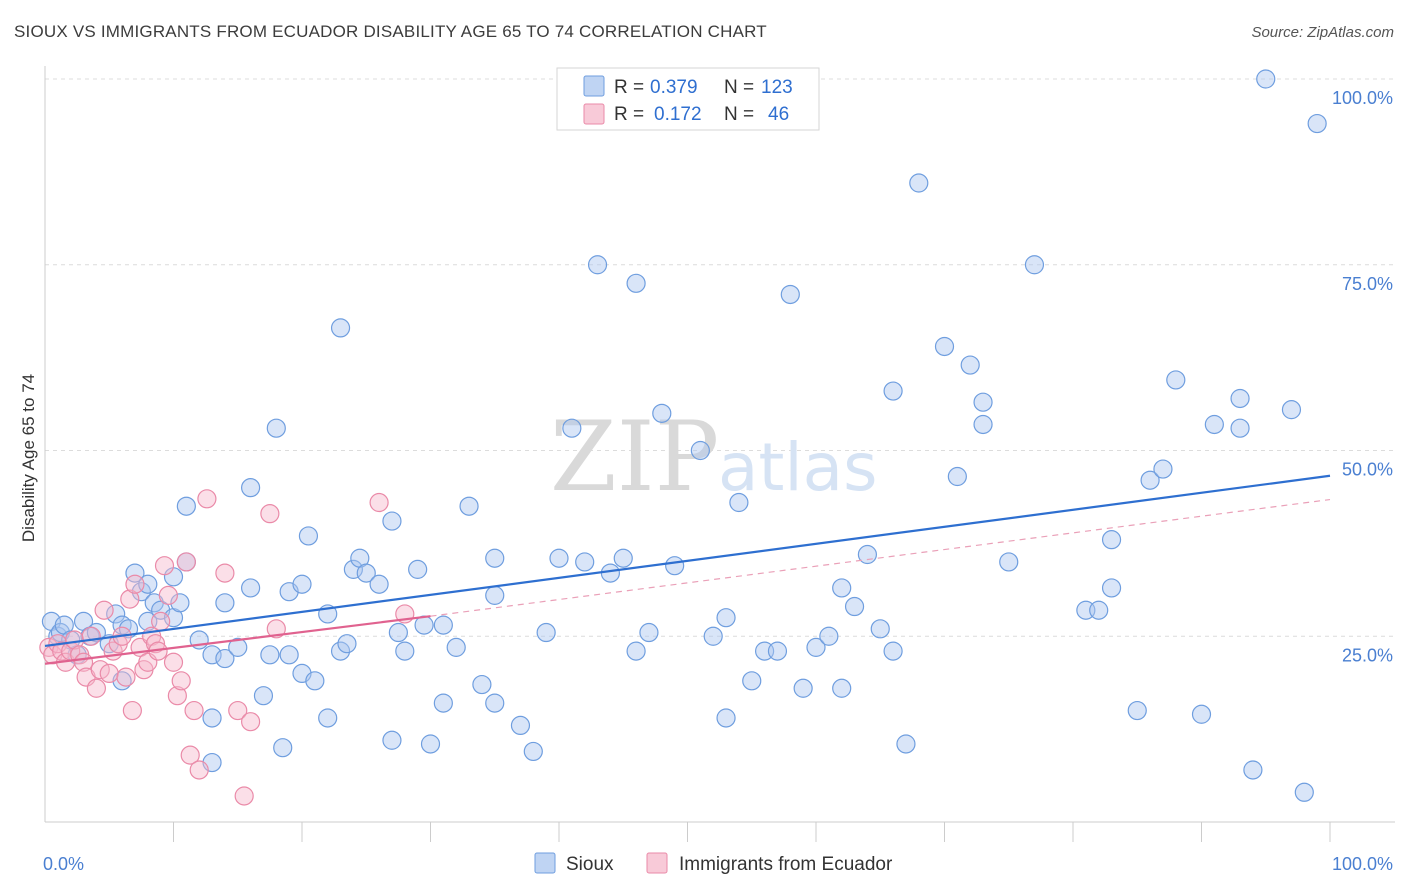 The width and height of the screenshot is (1406, 892). Describe the element at coordinates (786, 864) in the screenshot. I see `bottom-legend-label-ecuador: Immigrants from Ecuador` at that location.